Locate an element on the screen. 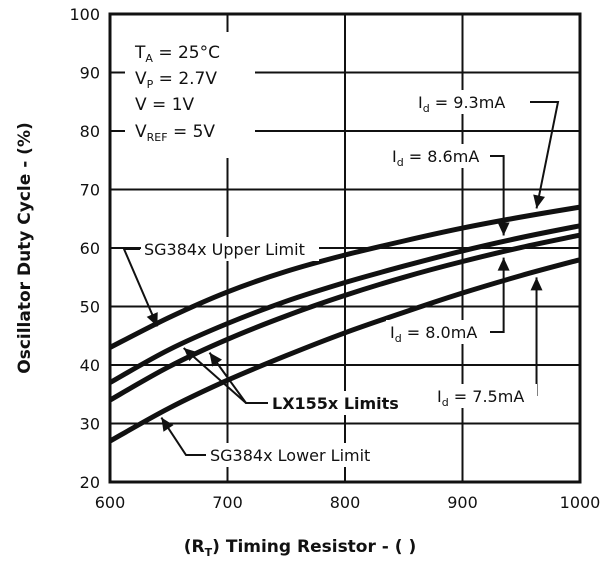 The height and width of the screenshot is (567, 608). leader-lx155-b-arrowhead is located at coordinates (216, 359).